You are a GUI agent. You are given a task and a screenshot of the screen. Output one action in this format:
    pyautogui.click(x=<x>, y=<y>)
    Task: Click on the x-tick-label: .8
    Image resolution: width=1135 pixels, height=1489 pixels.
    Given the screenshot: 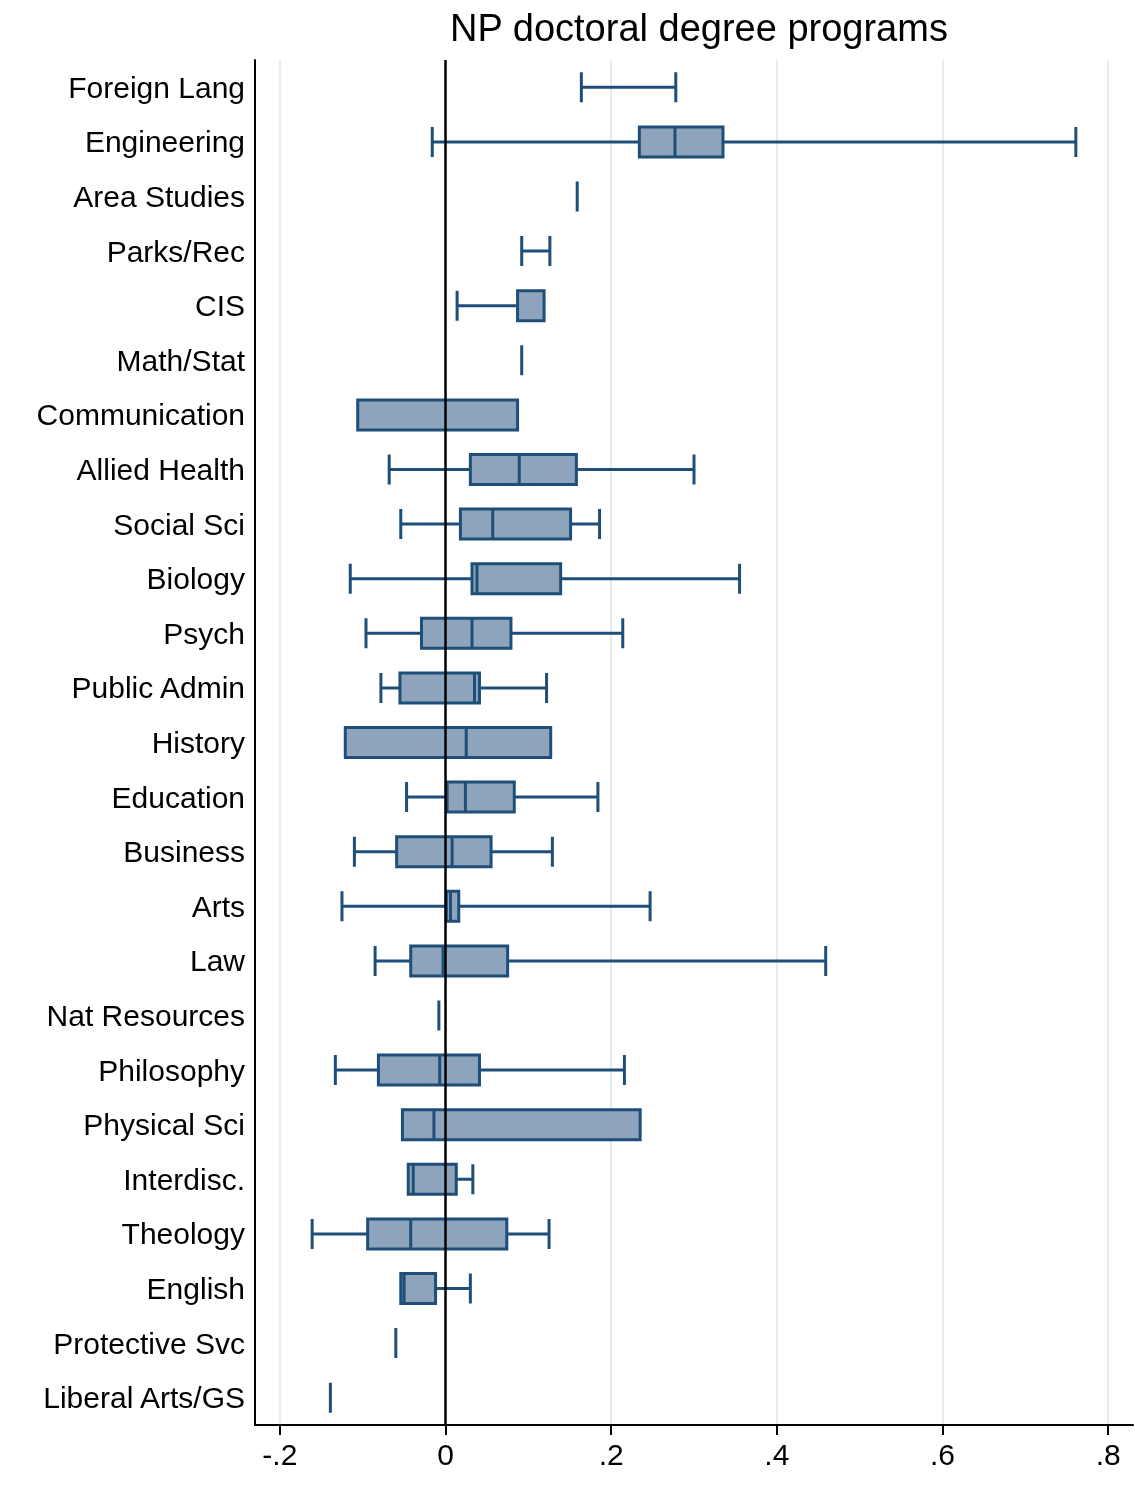 What is the action you would take?
    pyautogui.click(x=1108, y=1454)
    